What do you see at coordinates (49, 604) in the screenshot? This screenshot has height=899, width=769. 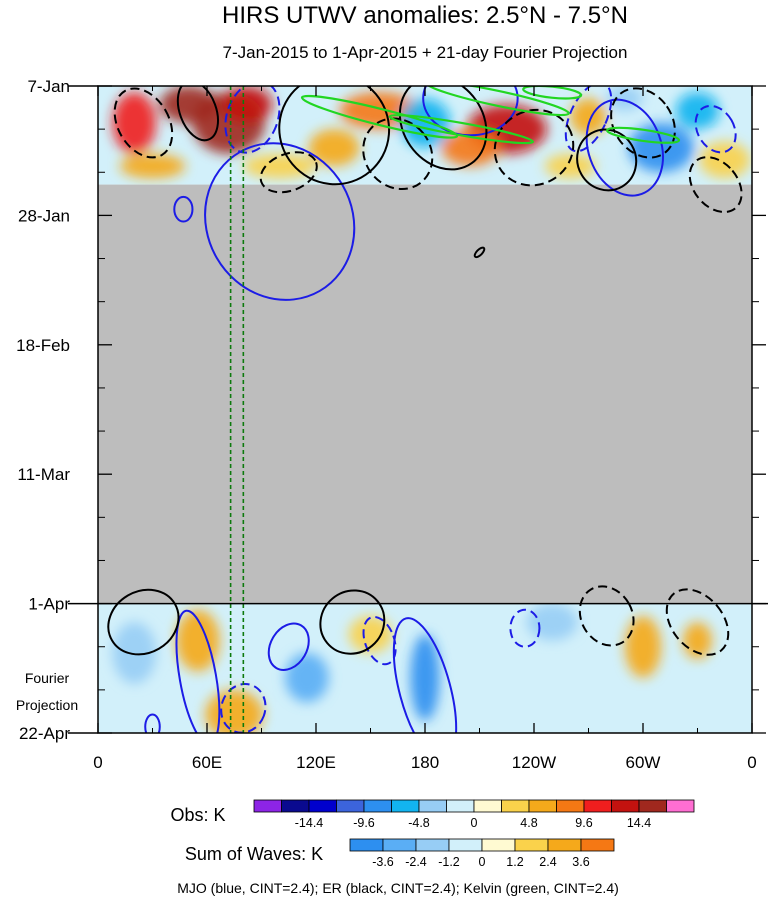 I see `y-tick-label-4: 1-Apr` at bounding box center [49, 604].